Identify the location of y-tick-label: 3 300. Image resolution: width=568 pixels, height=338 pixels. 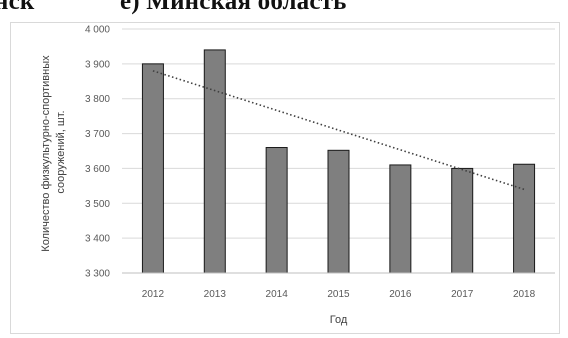
(97, 274).